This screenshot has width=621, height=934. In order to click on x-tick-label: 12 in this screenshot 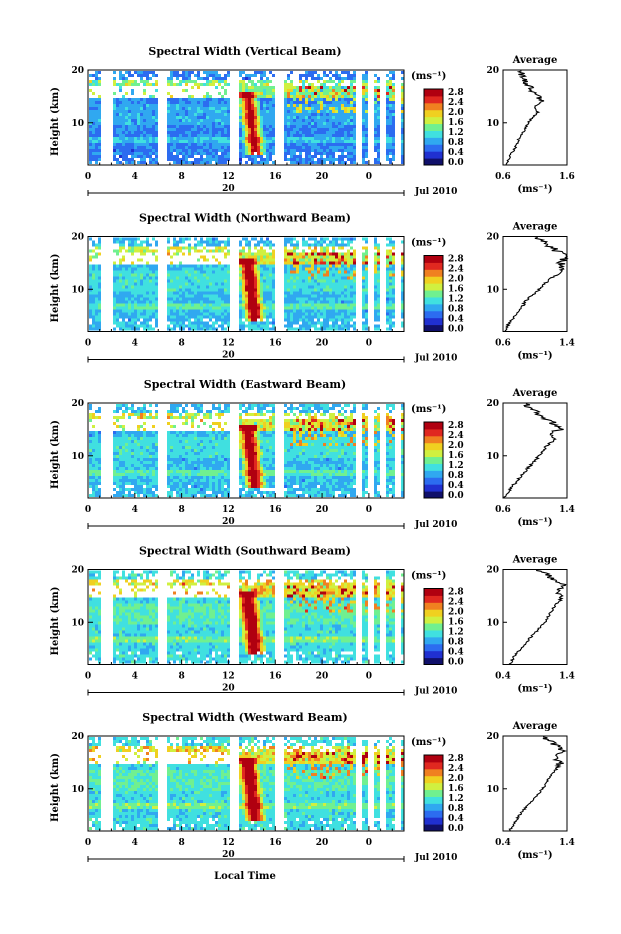, I will do `click(228, 177)`.